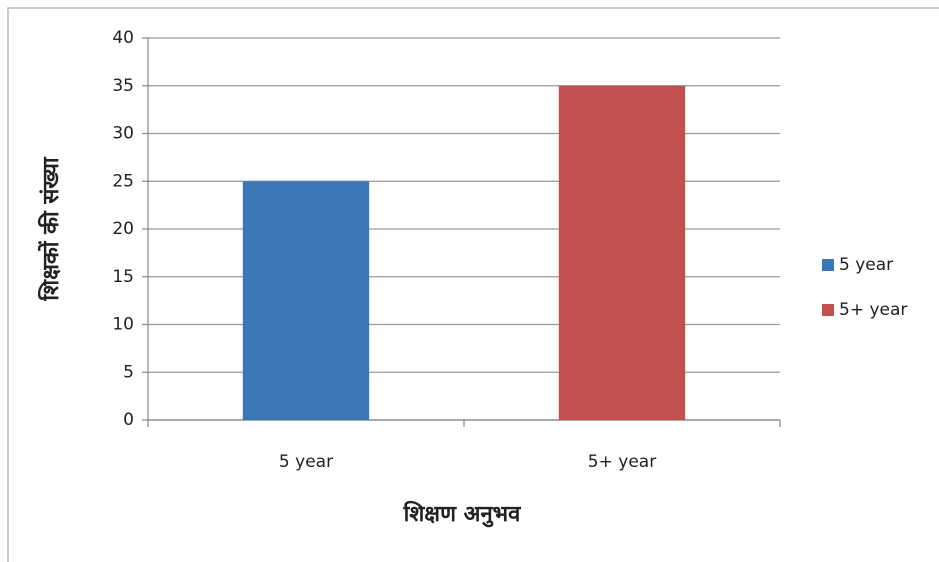 This screenshot has width=939, height=562. What do you see at coordinates (866, 265) in the screenshot?
I see `legend-label: 5 year` at bounding box center [866, 265].